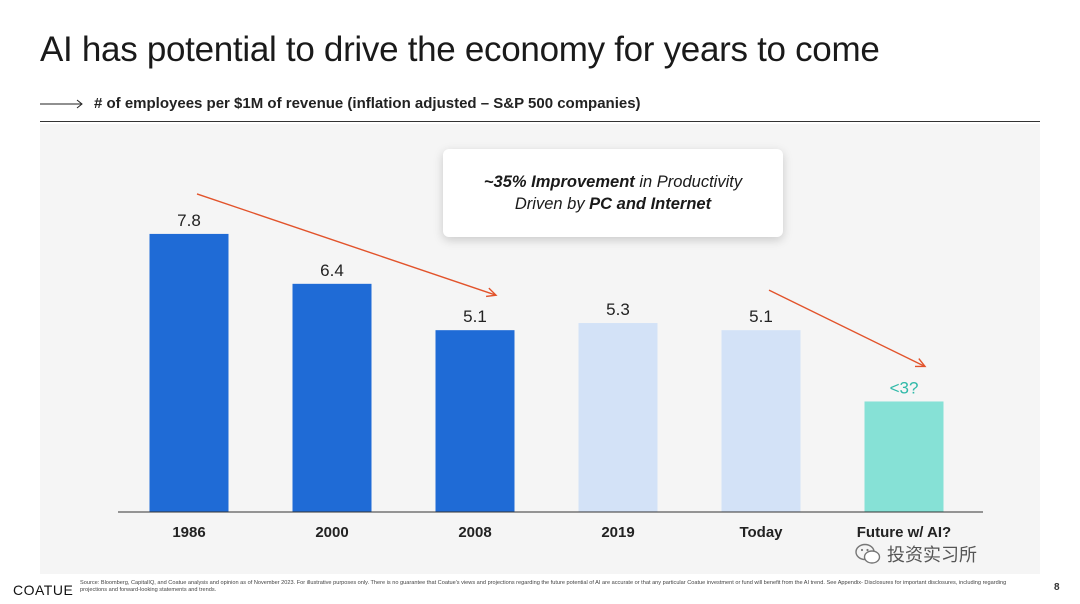 This screenshot has width=1080, height=604. What do you see at coordinates (332, 270) in the screenshot?
I see `data-label-1: 6.4` at bounding box center [332, 270].